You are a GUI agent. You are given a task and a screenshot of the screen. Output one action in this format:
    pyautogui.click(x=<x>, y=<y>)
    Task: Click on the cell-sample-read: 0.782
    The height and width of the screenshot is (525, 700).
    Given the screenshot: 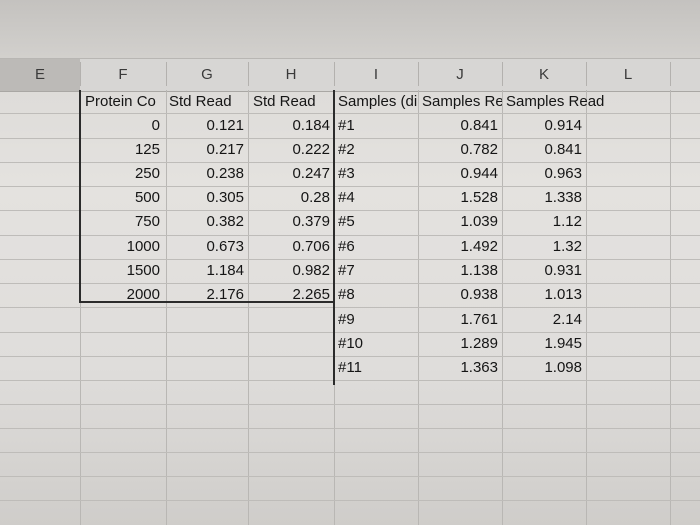 What is the action you would take?
    pyautogui.click(x=479, y=149)
    